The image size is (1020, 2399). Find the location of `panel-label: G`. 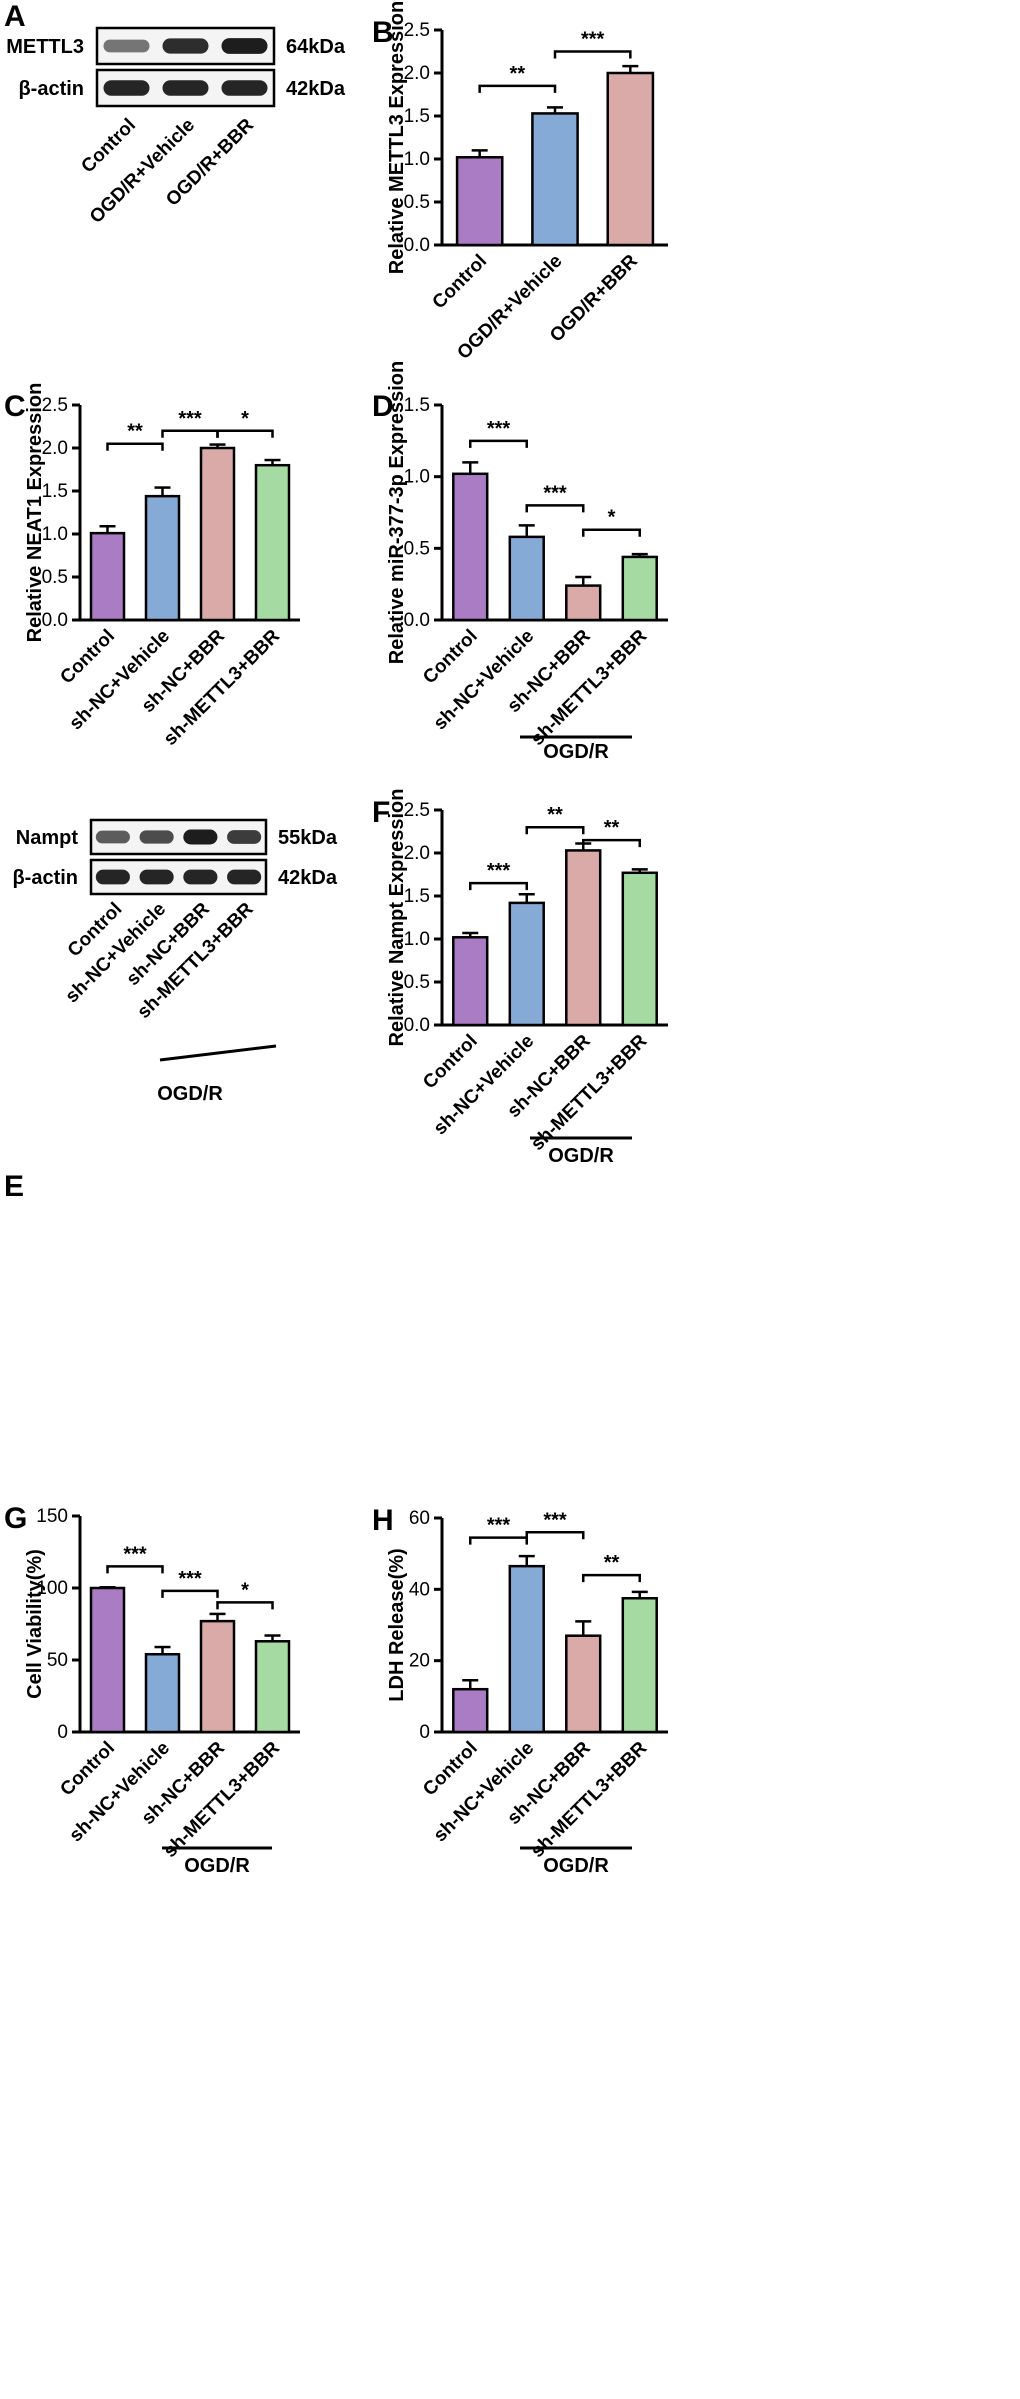

panel-label: G is located at coordinates (15, 1518).